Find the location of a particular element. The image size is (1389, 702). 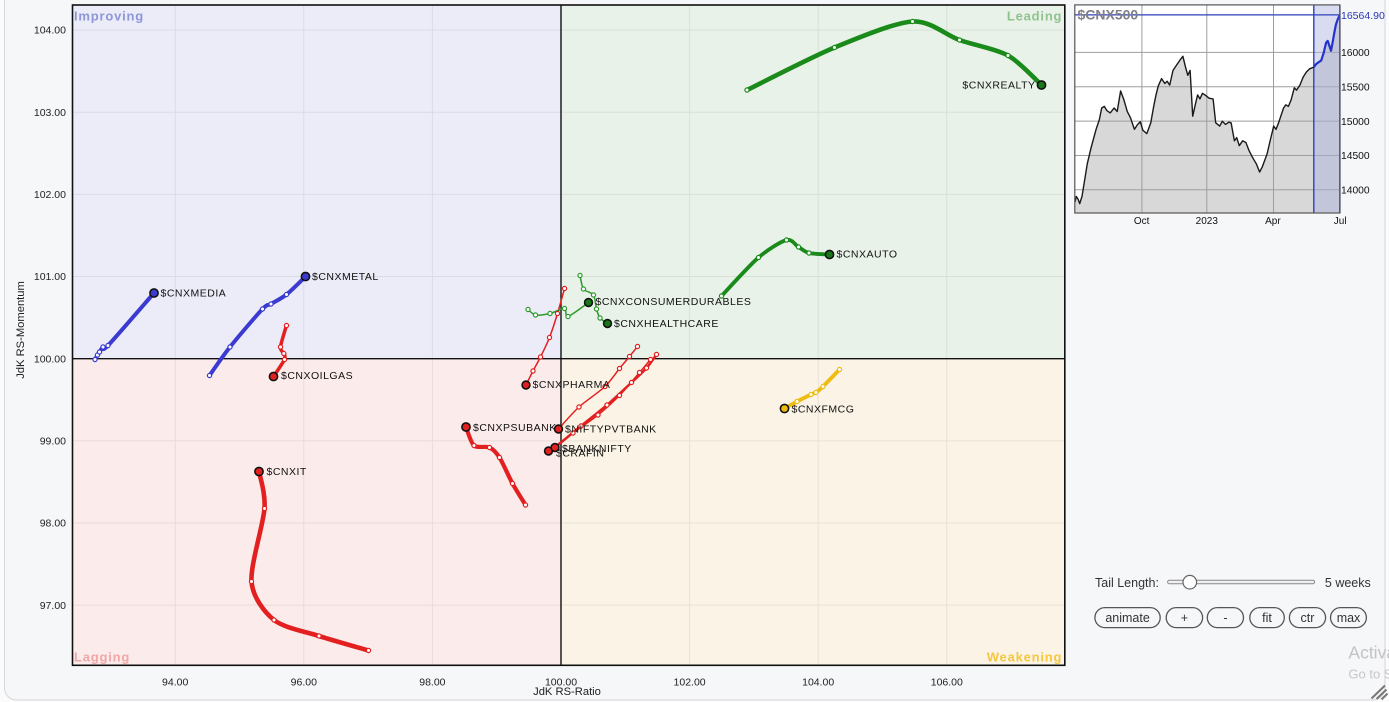

svg-text: 14500 is located at coordinates (1355, 156).